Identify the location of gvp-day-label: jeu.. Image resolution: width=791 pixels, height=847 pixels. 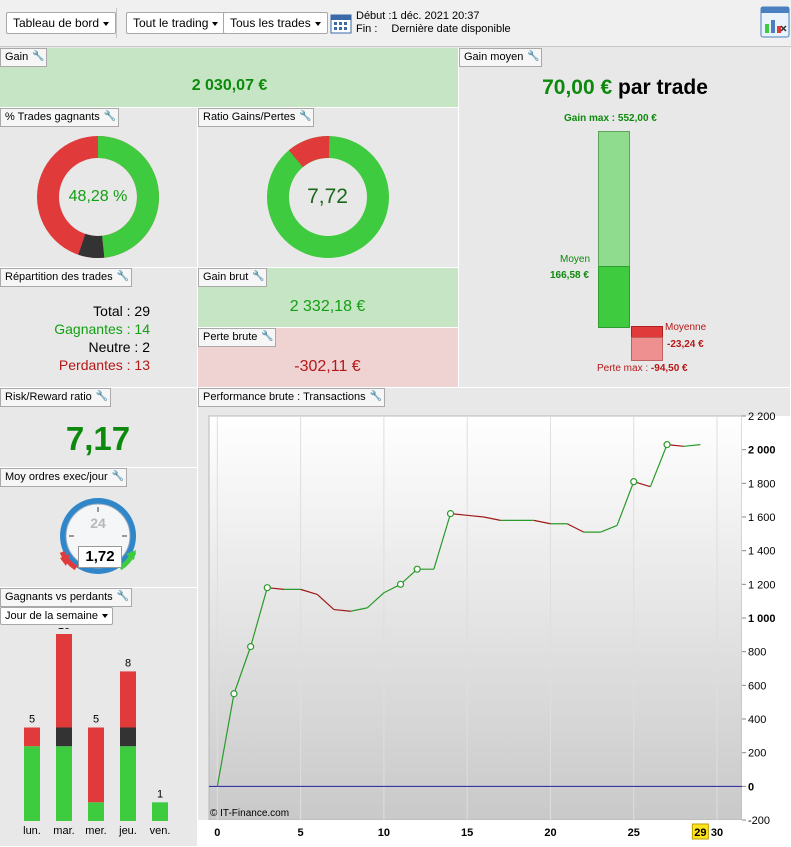
(127, 831).